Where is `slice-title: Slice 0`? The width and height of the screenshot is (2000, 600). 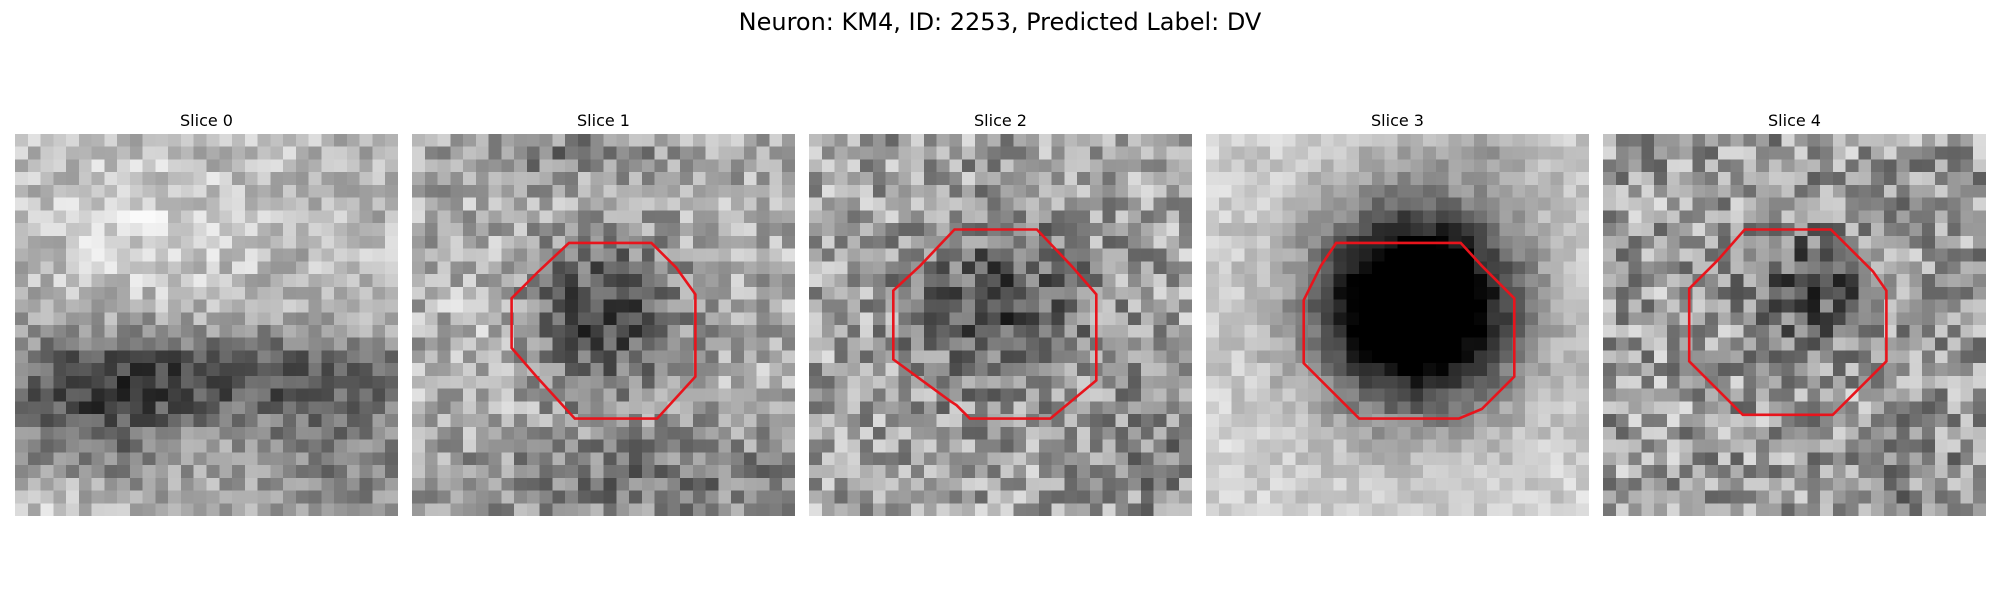 slice-title: Slice 0 is located at coordinates (206, 120).